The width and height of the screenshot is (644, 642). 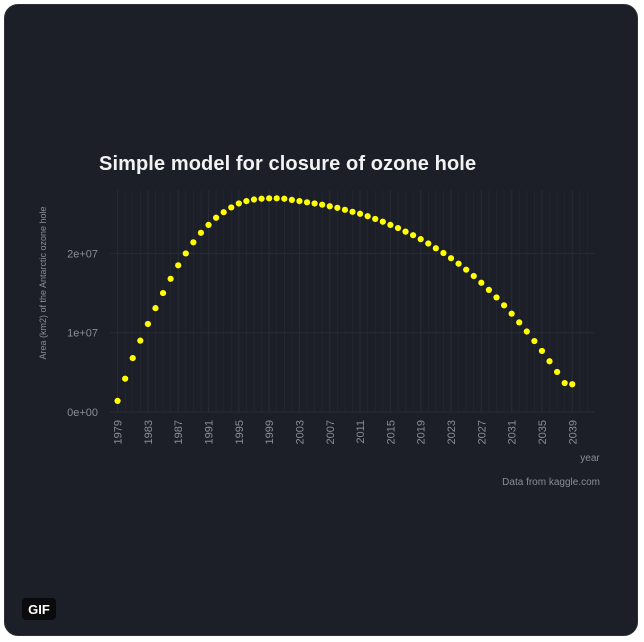 I want to click on x-tick-label: 1991, so click(x=210, y=432).